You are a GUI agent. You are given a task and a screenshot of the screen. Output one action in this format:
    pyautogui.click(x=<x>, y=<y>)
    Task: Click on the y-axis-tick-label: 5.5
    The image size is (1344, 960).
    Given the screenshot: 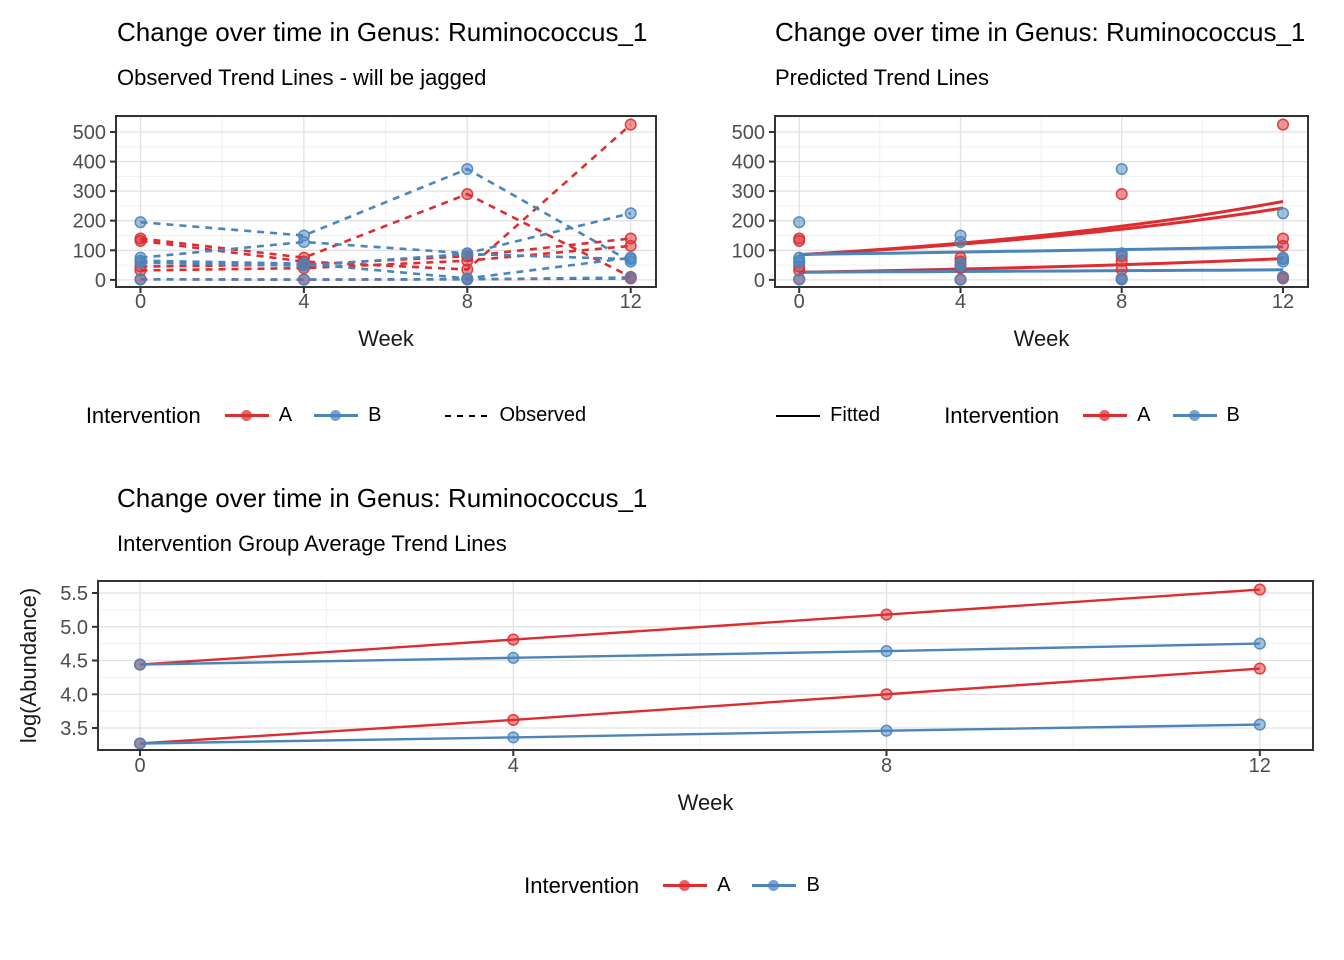 What is the action you would take?
    pyautogui.click(x=74, y=594)
    